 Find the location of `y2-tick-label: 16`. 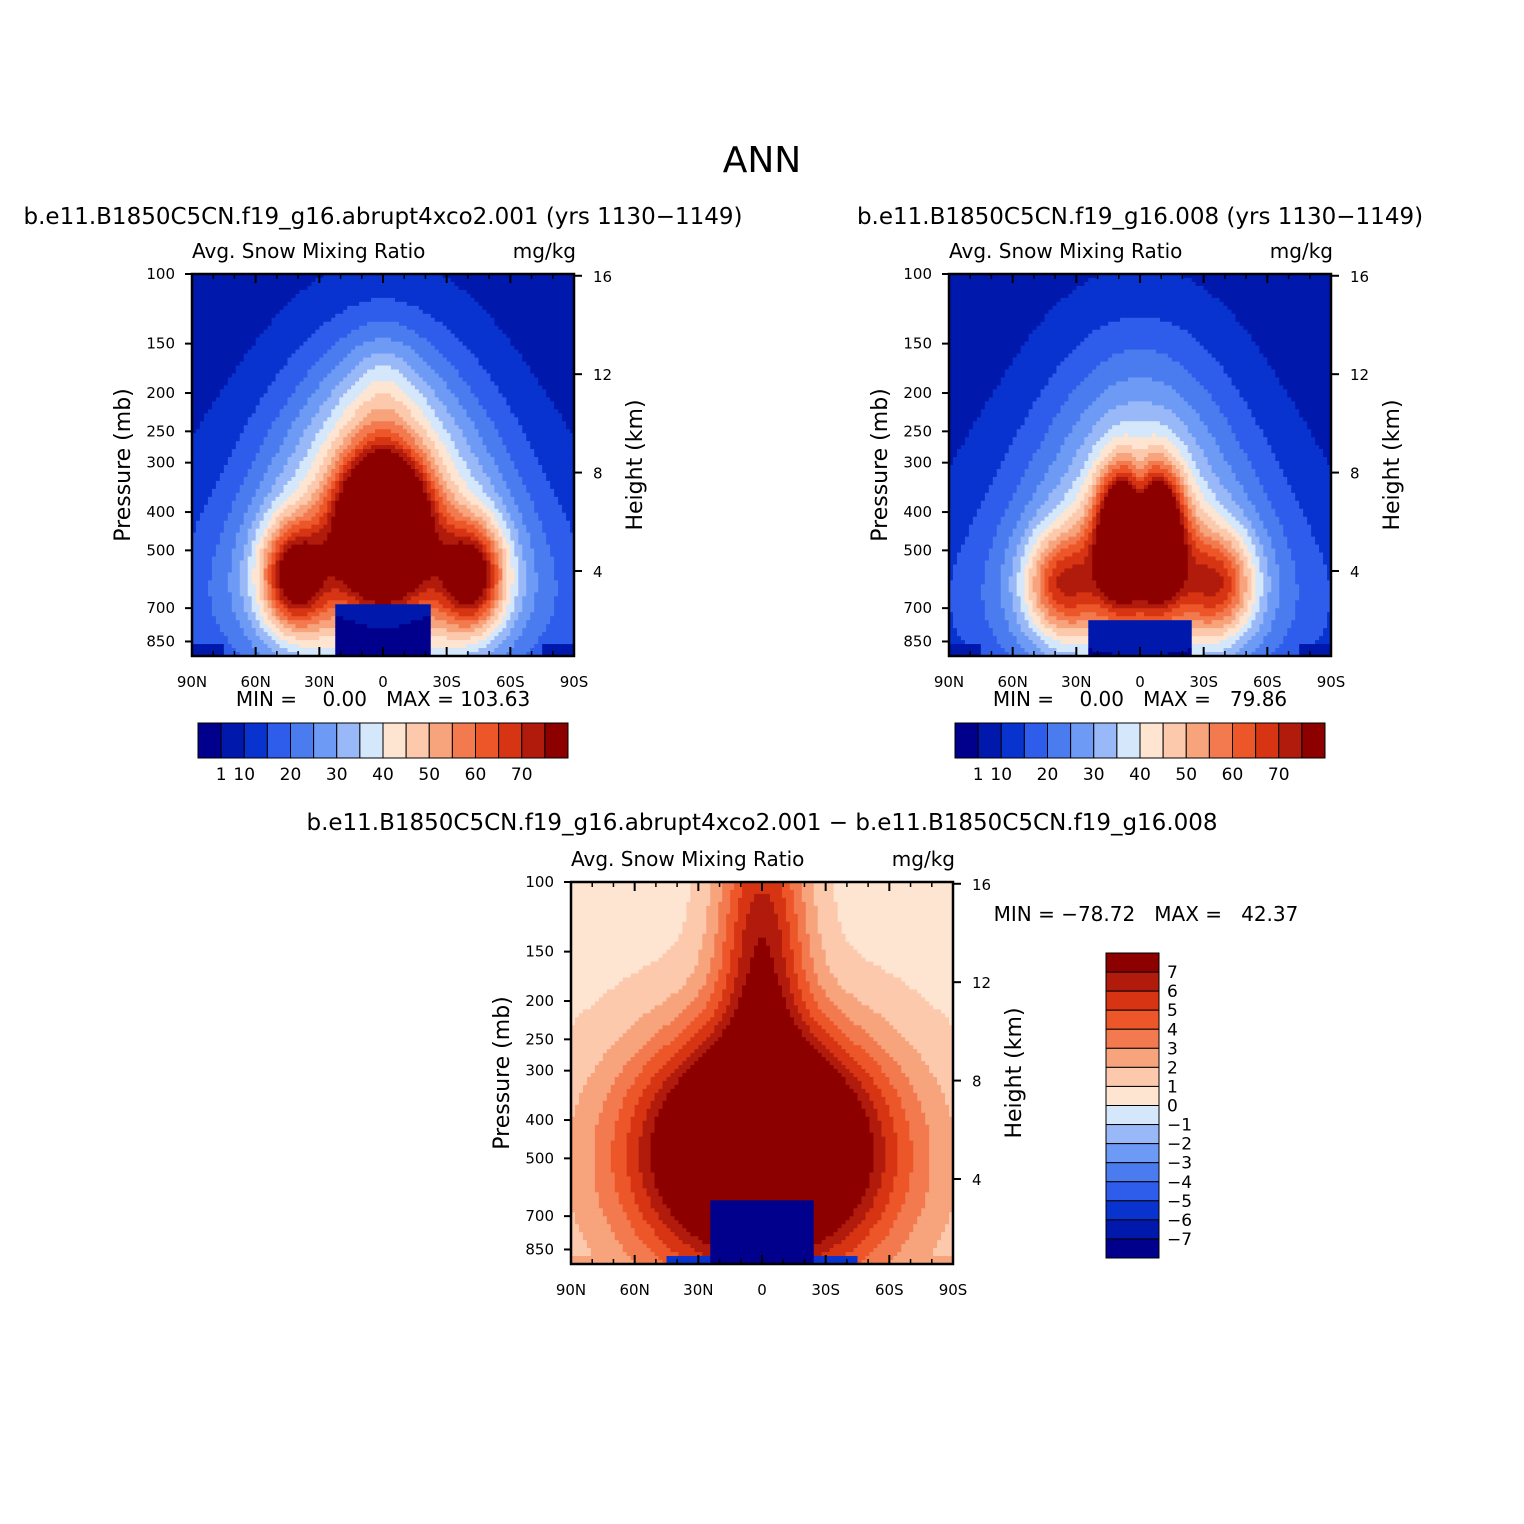

y2-tick-label: 16 is located at coordinates (981, 885).